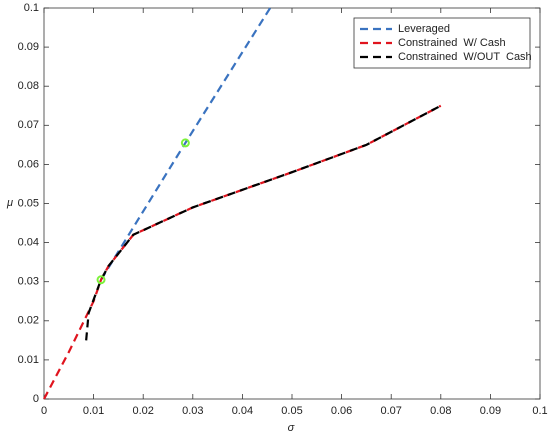  I want to click on x-tick-label: 0.01, so click(93, 411).